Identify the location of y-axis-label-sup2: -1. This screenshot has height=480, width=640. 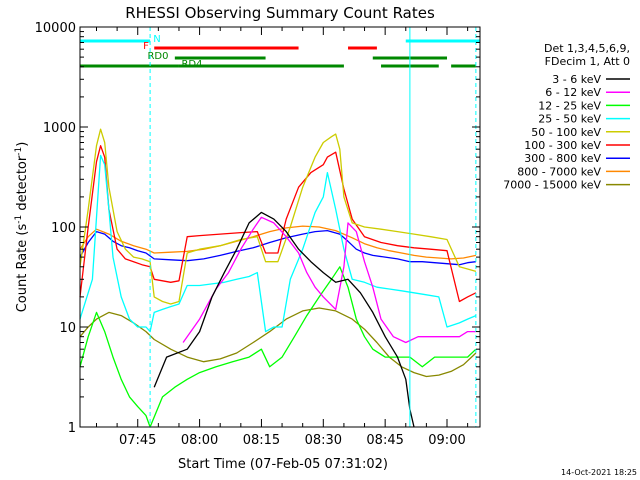
(19, 151).